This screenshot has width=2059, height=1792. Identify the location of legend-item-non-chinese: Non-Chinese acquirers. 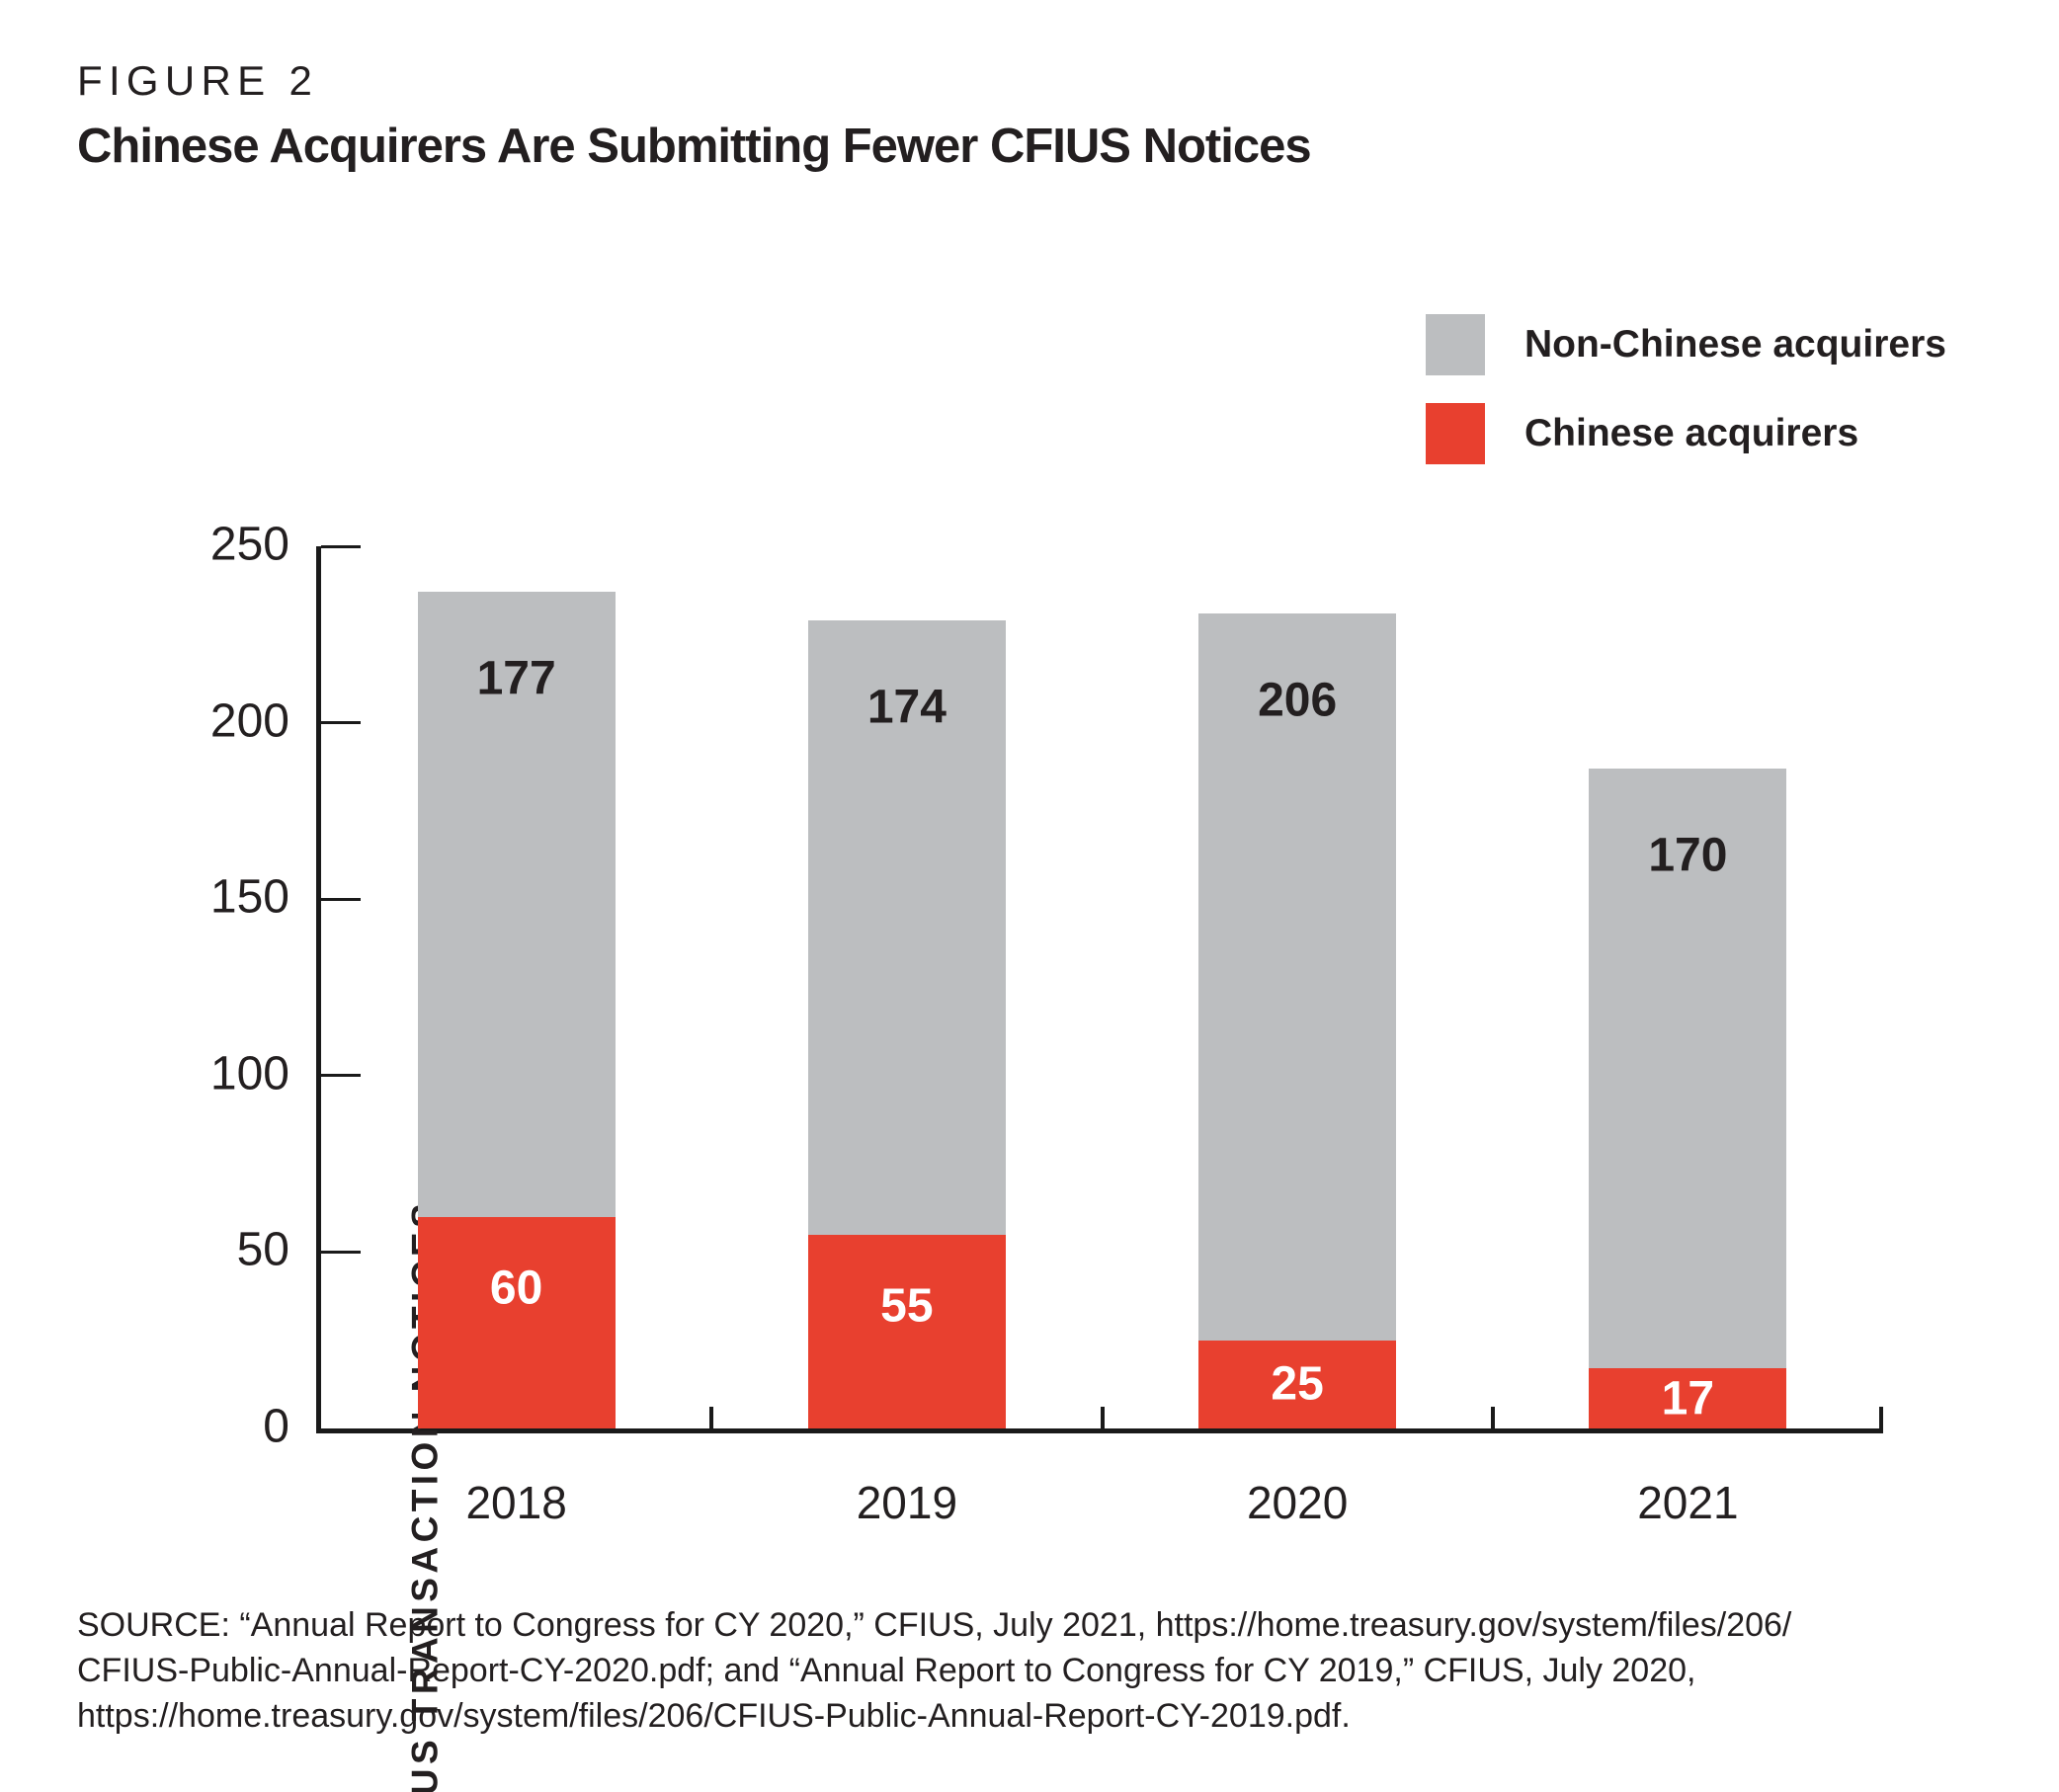
(1686, 344).